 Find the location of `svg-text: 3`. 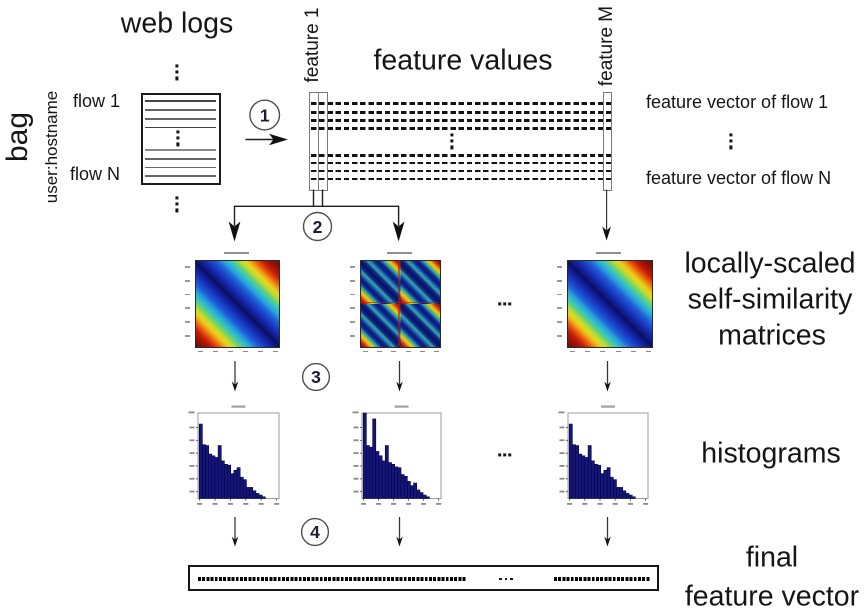

svg-text: 3 is located at coordinates (316, 377).